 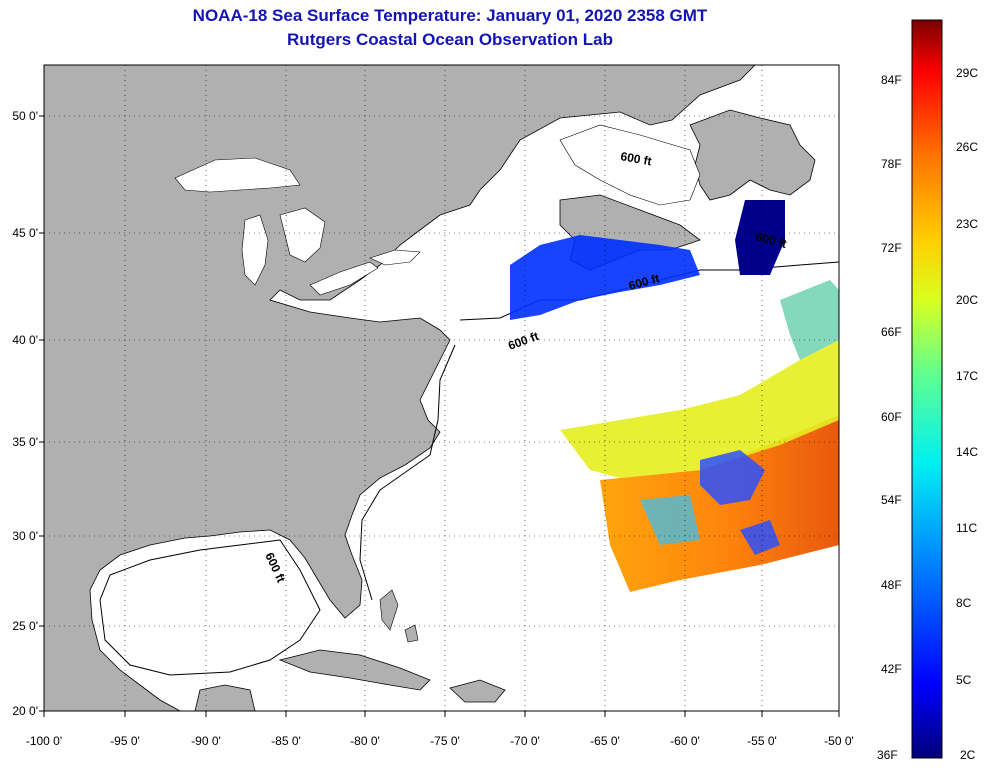 I want to click on longitude-label: -75 0', so click(x=445, y=741).